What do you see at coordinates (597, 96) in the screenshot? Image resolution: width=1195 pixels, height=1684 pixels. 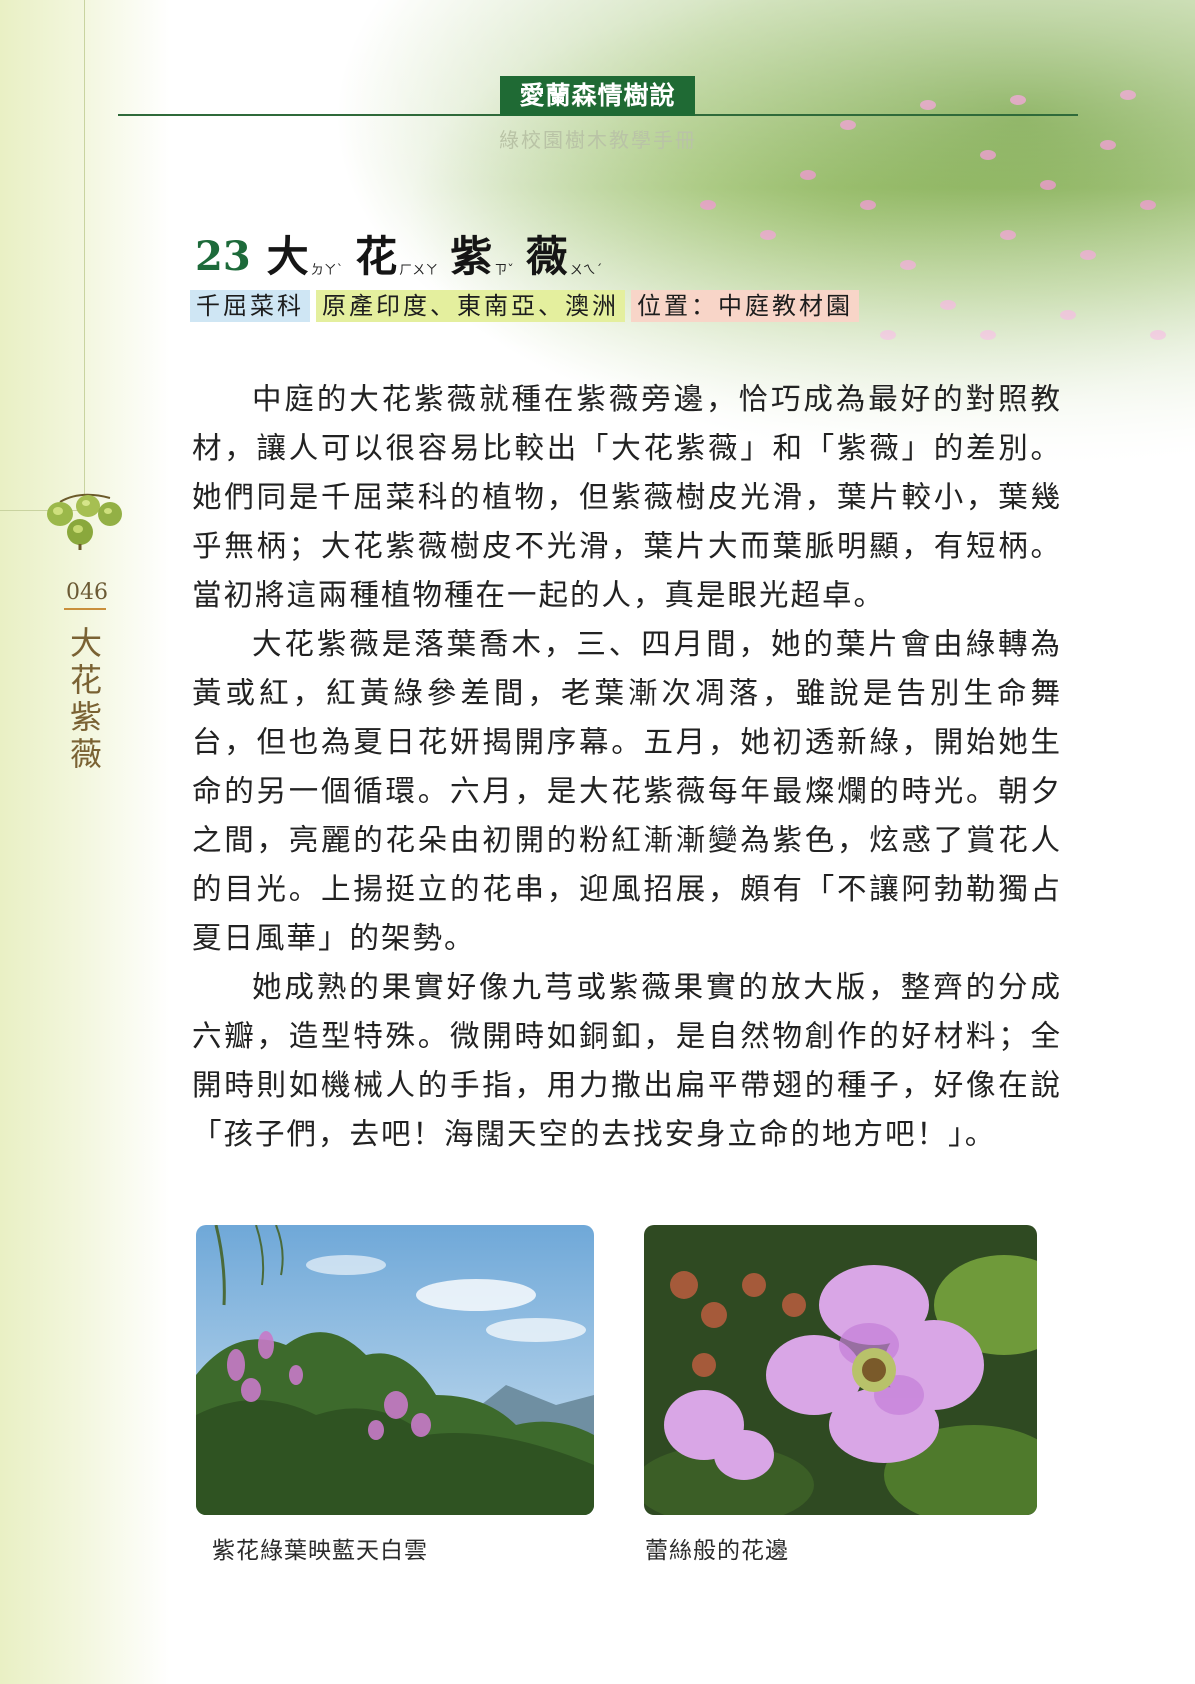 I see `book-title: 愛蘭森情樹說` at bounding box center [597, 96].